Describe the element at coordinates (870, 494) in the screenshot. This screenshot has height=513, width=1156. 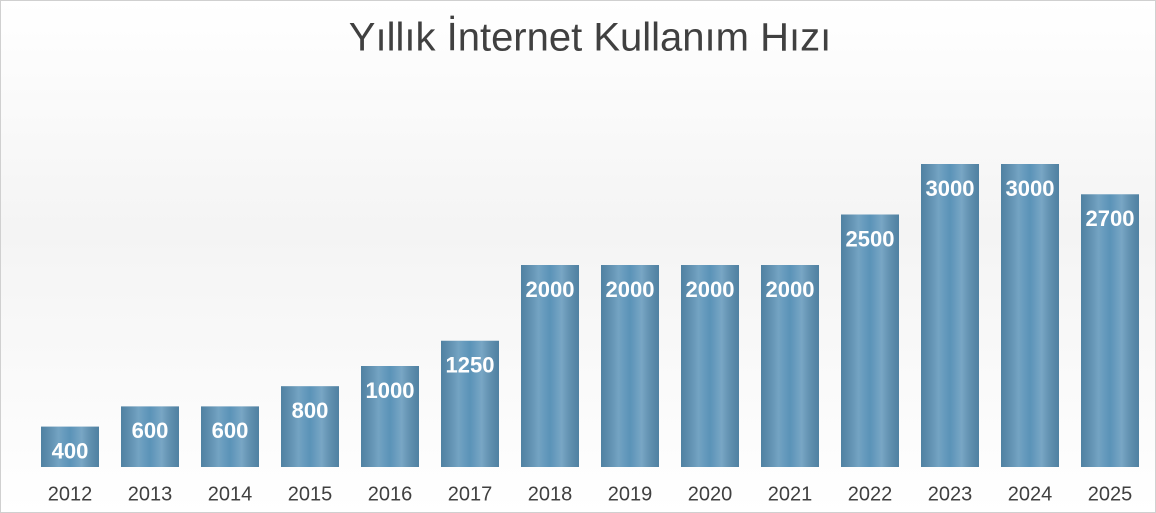
I see `x-tick-label: 2022` at that location.